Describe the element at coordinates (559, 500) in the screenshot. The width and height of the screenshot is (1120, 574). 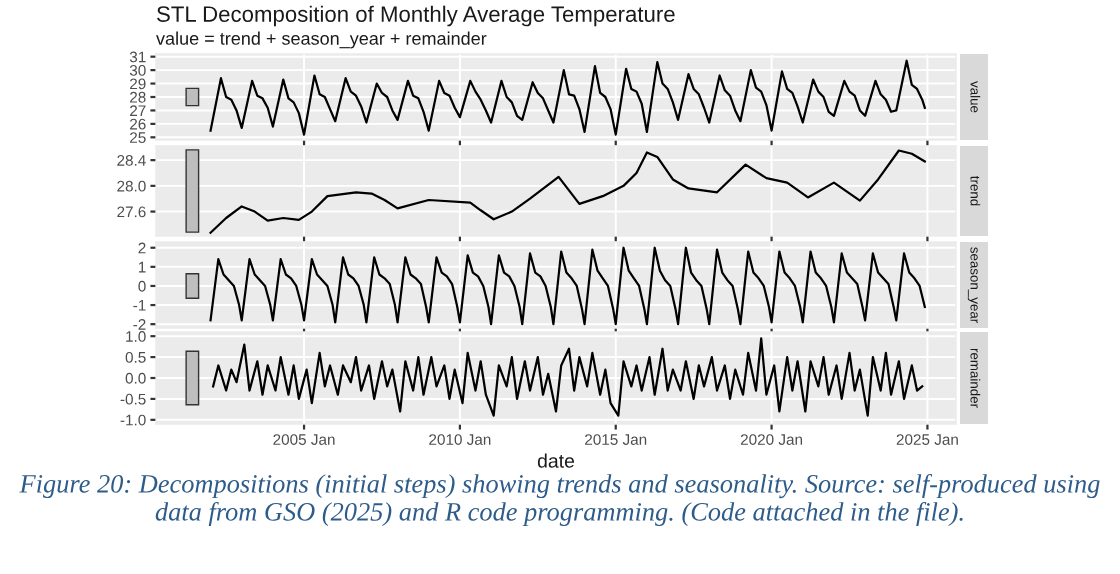
I see `caption: Figure 20: Decompositions (initial steps) showing trends and seasonality. Source: self-produced using data from GSO (2025) and R code programming. (Code attached in the file).` at that location.